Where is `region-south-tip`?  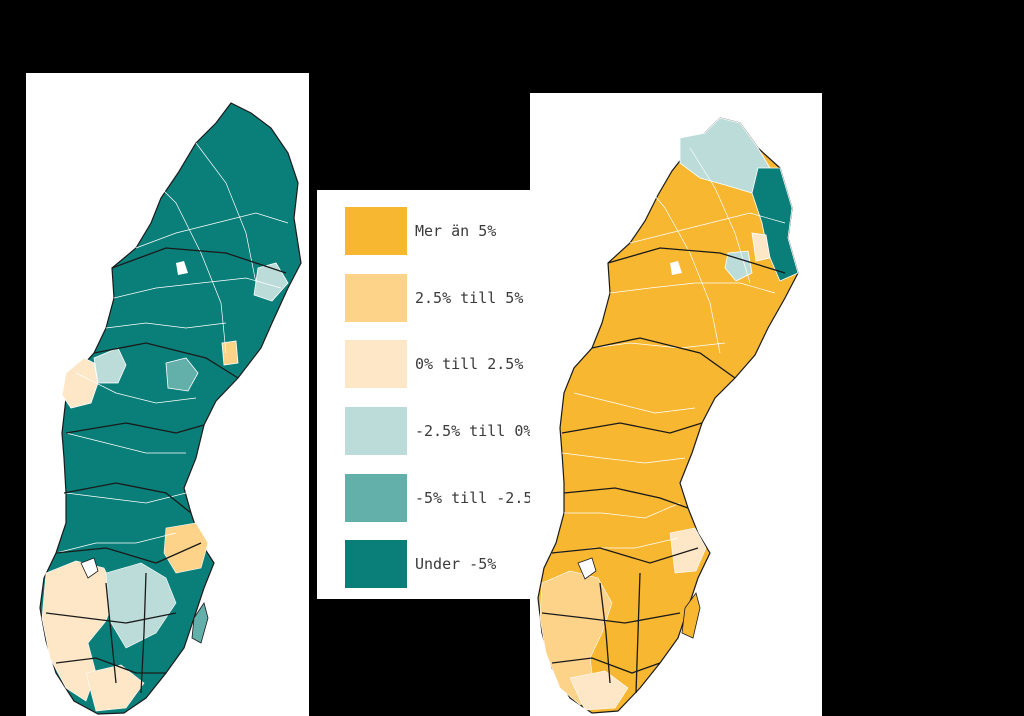 region-south-tip is located at coordinates (115, 688).